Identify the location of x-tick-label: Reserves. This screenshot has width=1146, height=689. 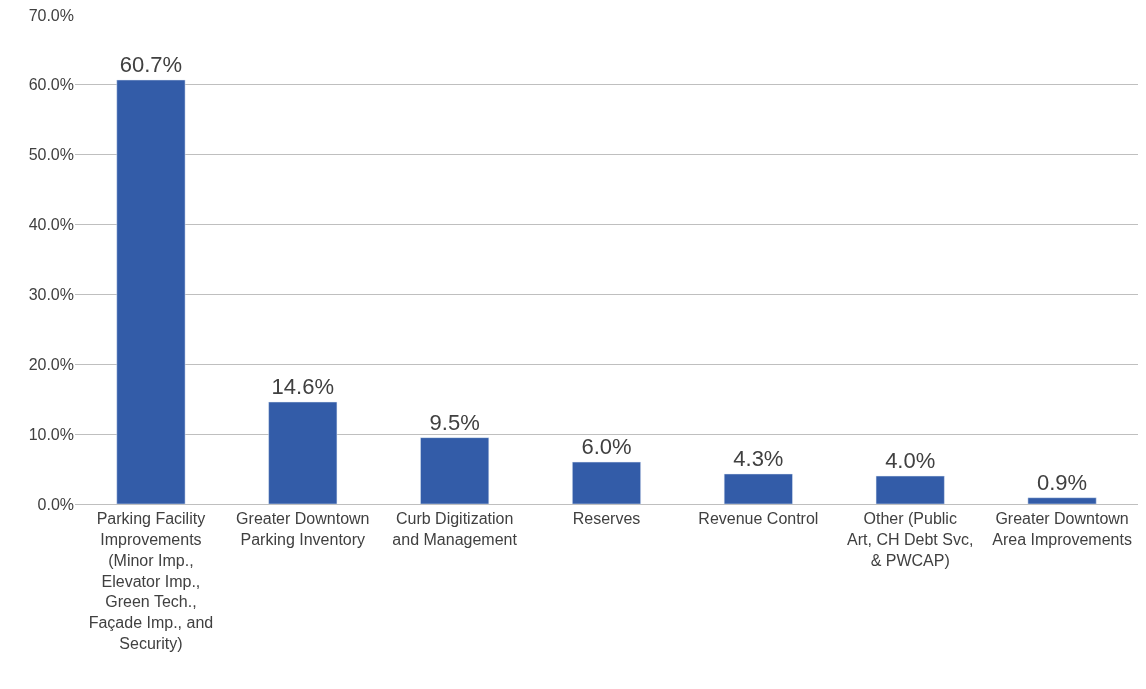
(606, 519).